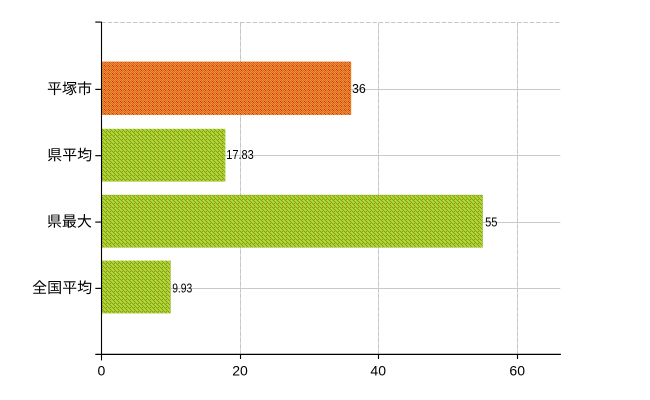 Image resolution: width=650 pixels, height=400 pixels. What do you see at coordinates (491, 222) in the screenshot?
I see `svg-text: 55` at bounding box center [491, 222].